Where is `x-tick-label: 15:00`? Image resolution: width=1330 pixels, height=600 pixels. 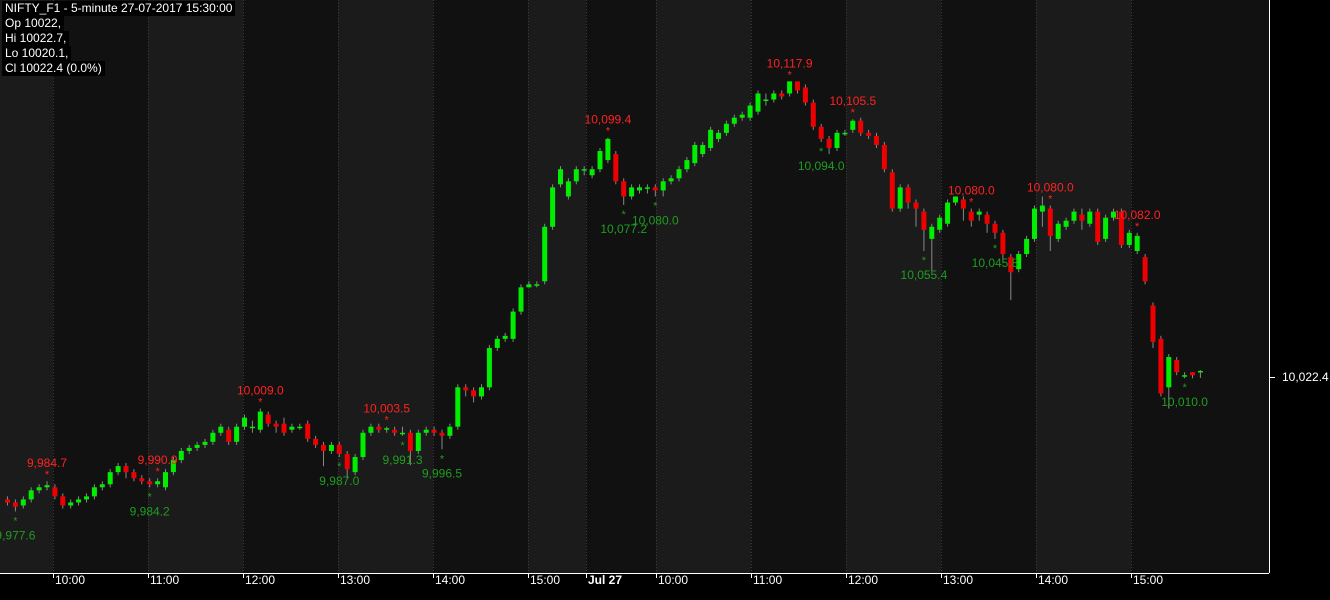
x-tick-label: 15:00 is located at coordinates (1148, 580).